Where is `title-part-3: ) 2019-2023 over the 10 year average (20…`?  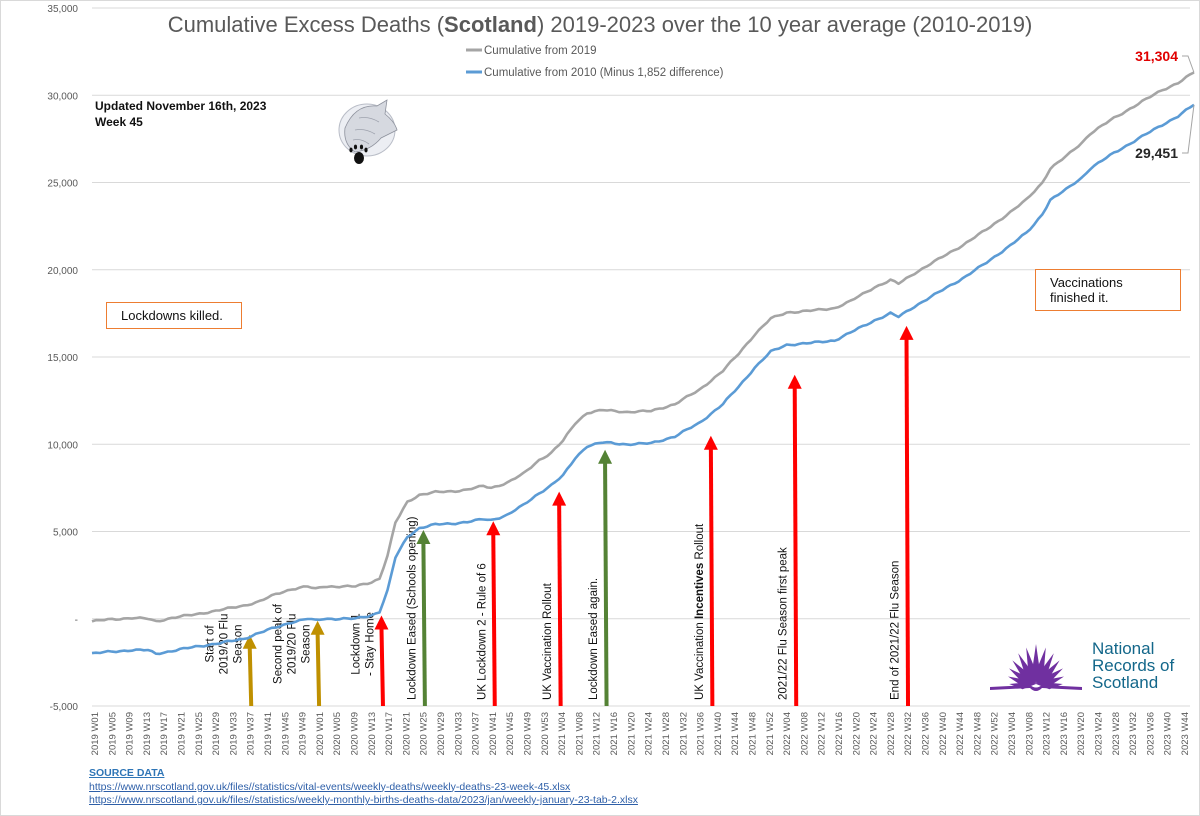 title-part-3: ) 2019-2023 over the 10 year average (20… is located at coordinates (784, 24).